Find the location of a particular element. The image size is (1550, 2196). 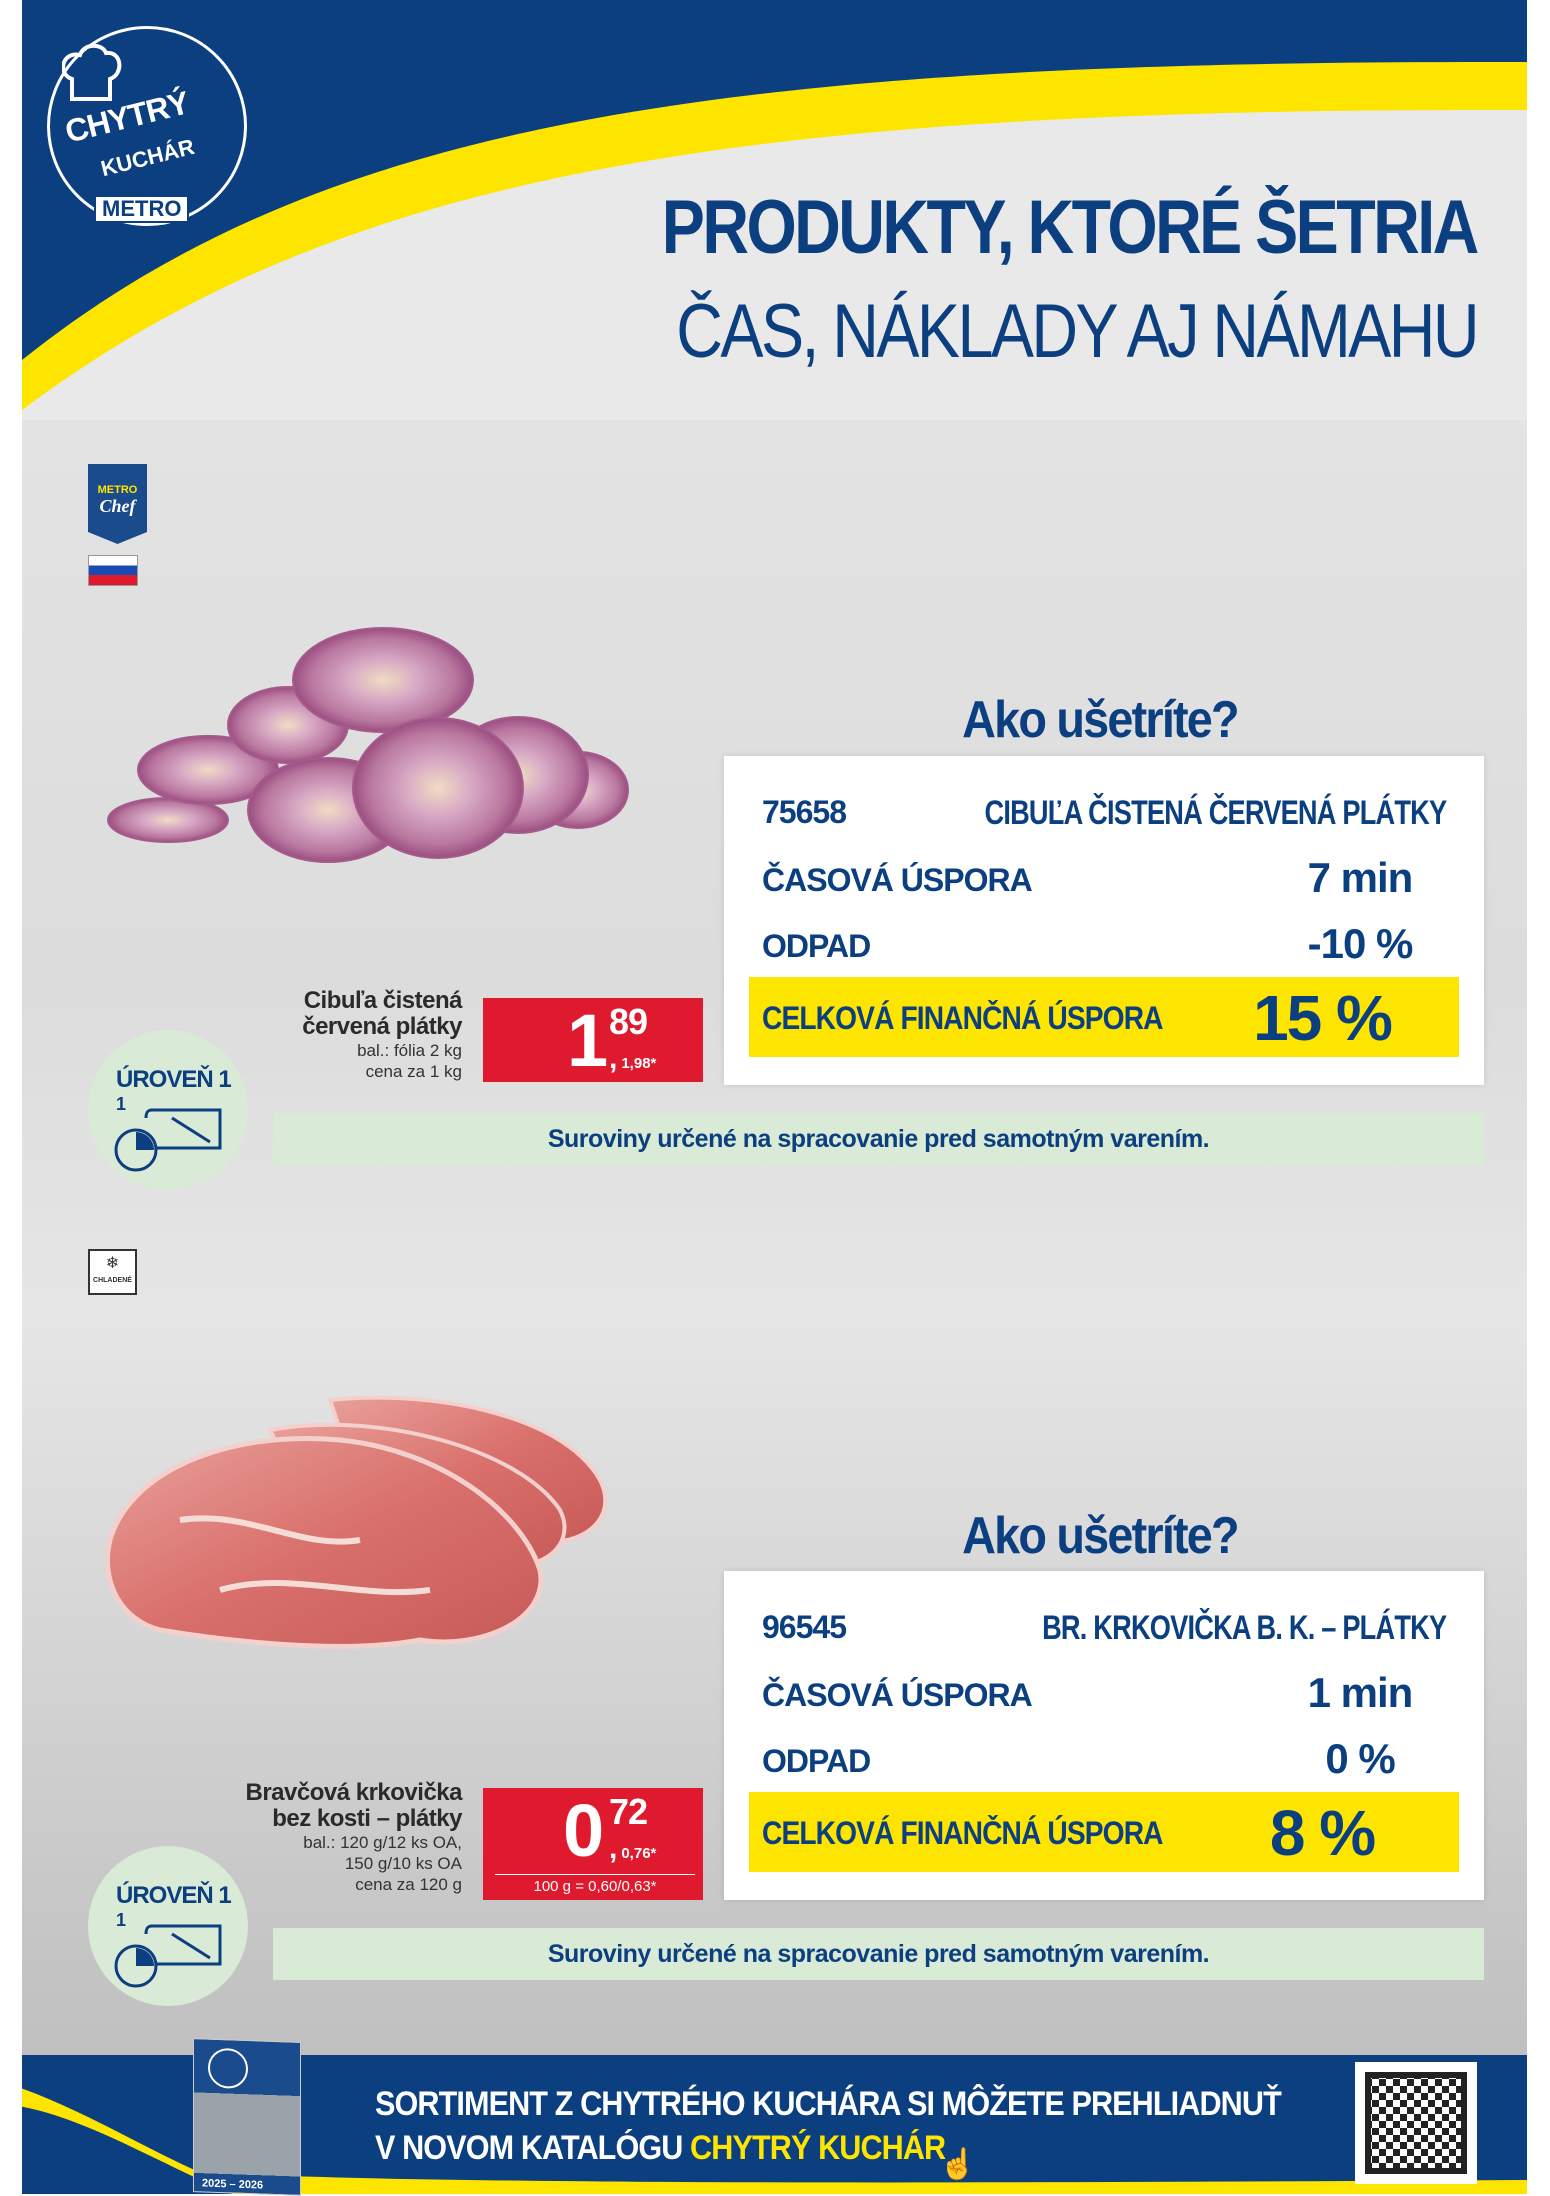

chilled-icon: ❄ CHLADENÉ is located at coordinates (112, 1272).